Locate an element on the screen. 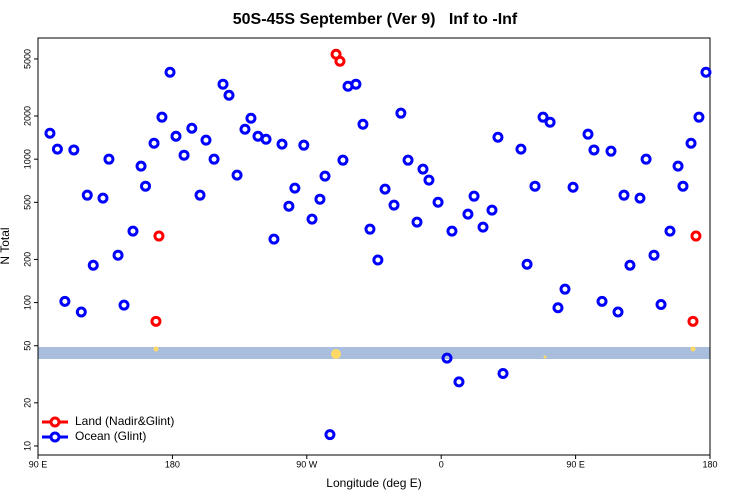 The image size is (750, 500). y-tick-label: 5000 is located at coordinates (27, 59).